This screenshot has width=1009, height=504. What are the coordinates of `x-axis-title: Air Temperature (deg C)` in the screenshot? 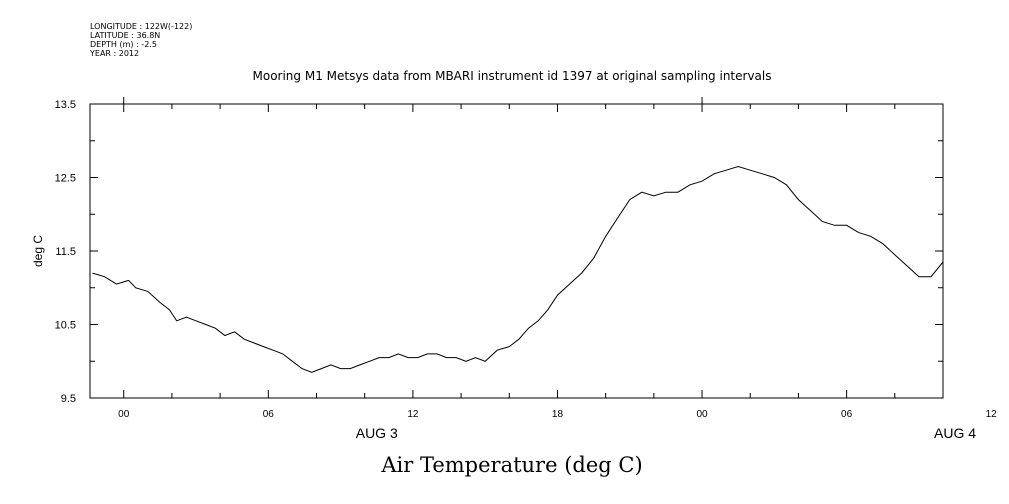 It's located at (512, 465).